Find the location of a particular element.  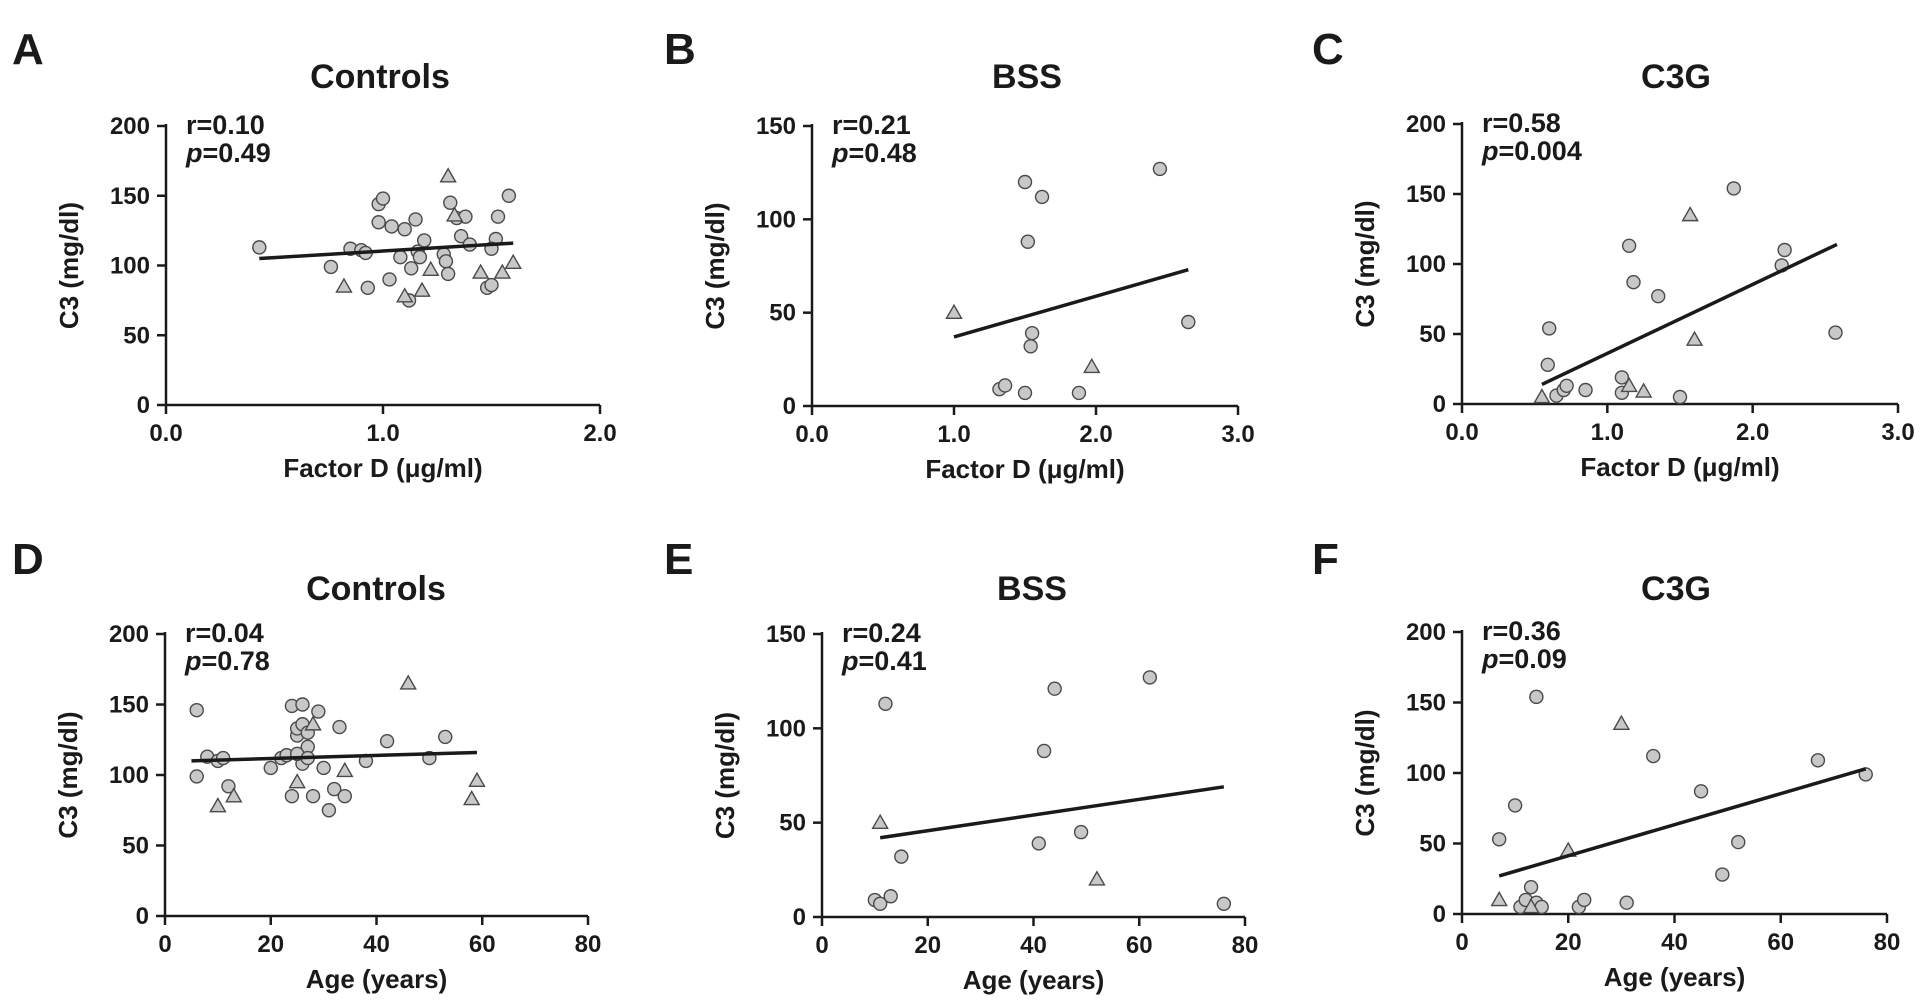

chart-title: Controls is located at coordinates (376, 589).